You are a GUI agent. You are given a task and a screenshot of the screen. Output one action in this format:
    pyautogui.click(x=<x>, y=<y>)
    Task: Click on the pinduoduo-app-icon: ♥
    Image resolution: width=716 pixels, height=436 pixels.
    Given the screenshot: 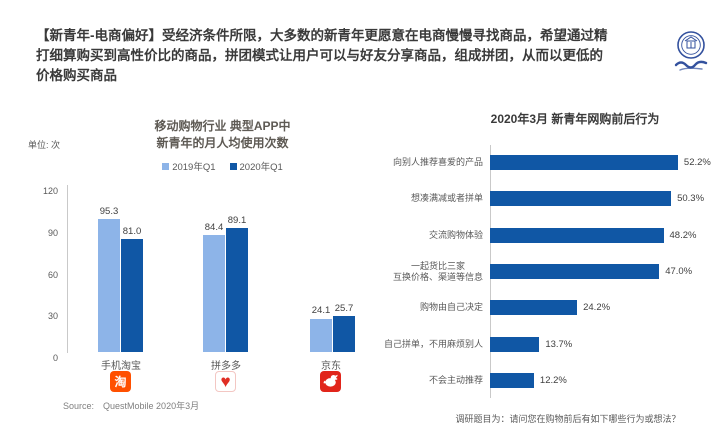 What is the action you would take?
    pyautogui.click(x=225, y=381)
    